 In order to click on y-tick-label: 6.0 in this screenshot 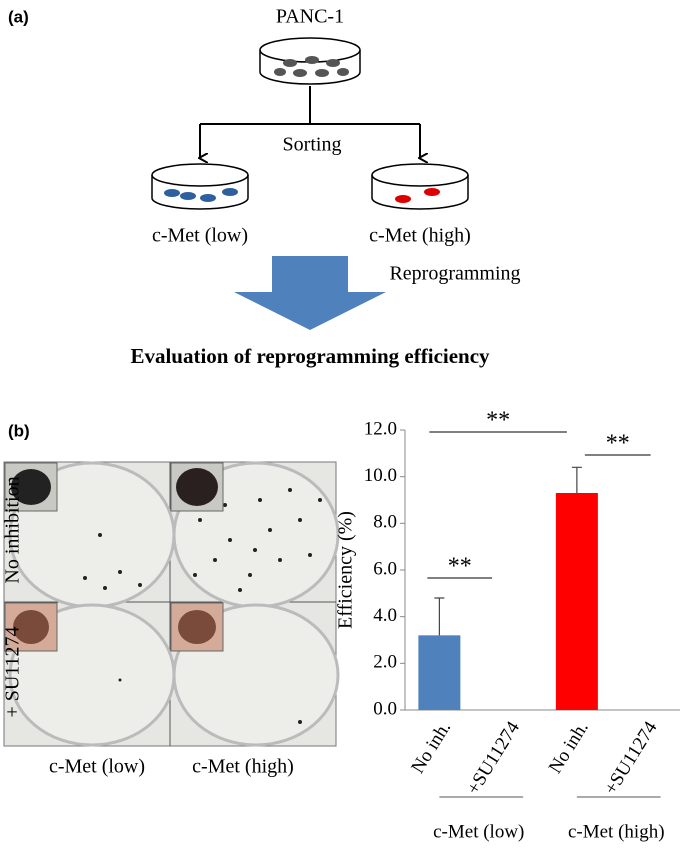, I will do `click(385, 568)`.